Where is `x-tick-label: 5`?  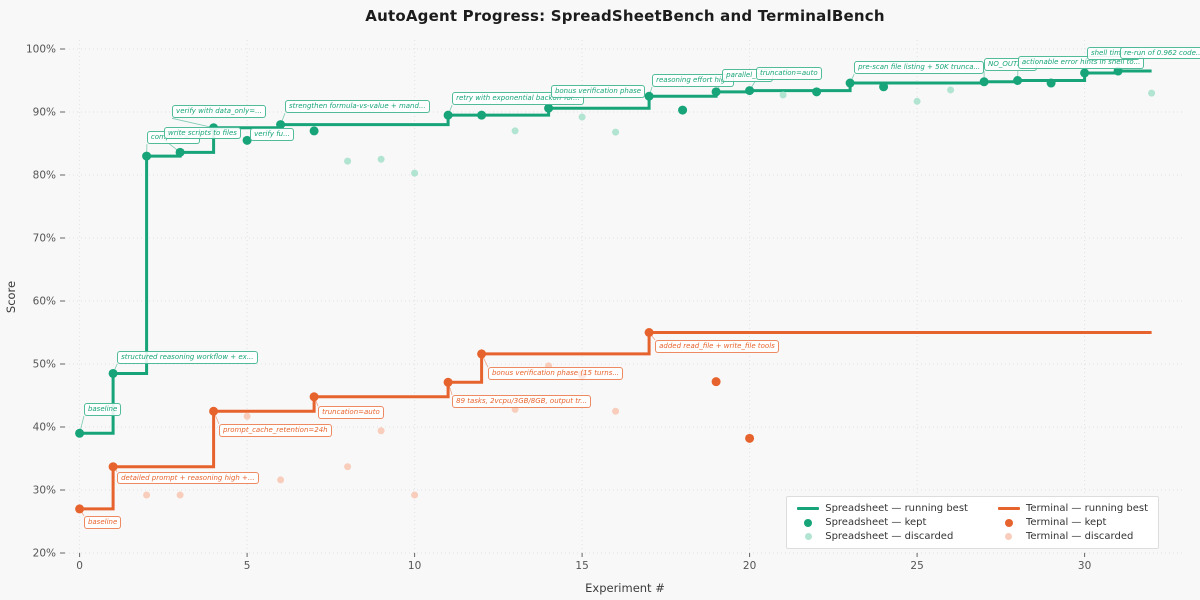
x-tick-label: 5 is located at coordinates (247, 566).